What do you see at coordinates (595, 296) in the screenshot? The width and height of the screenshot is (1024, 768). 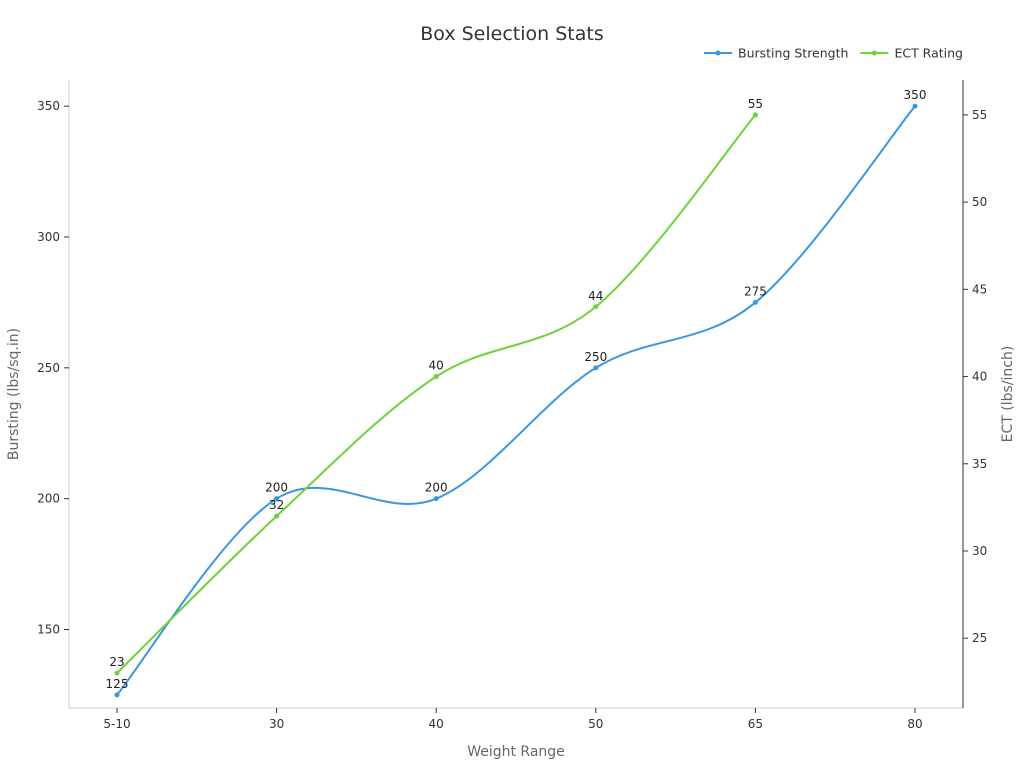 I see `ect-rating-data-label: 44` at bounding box center [595, 296].